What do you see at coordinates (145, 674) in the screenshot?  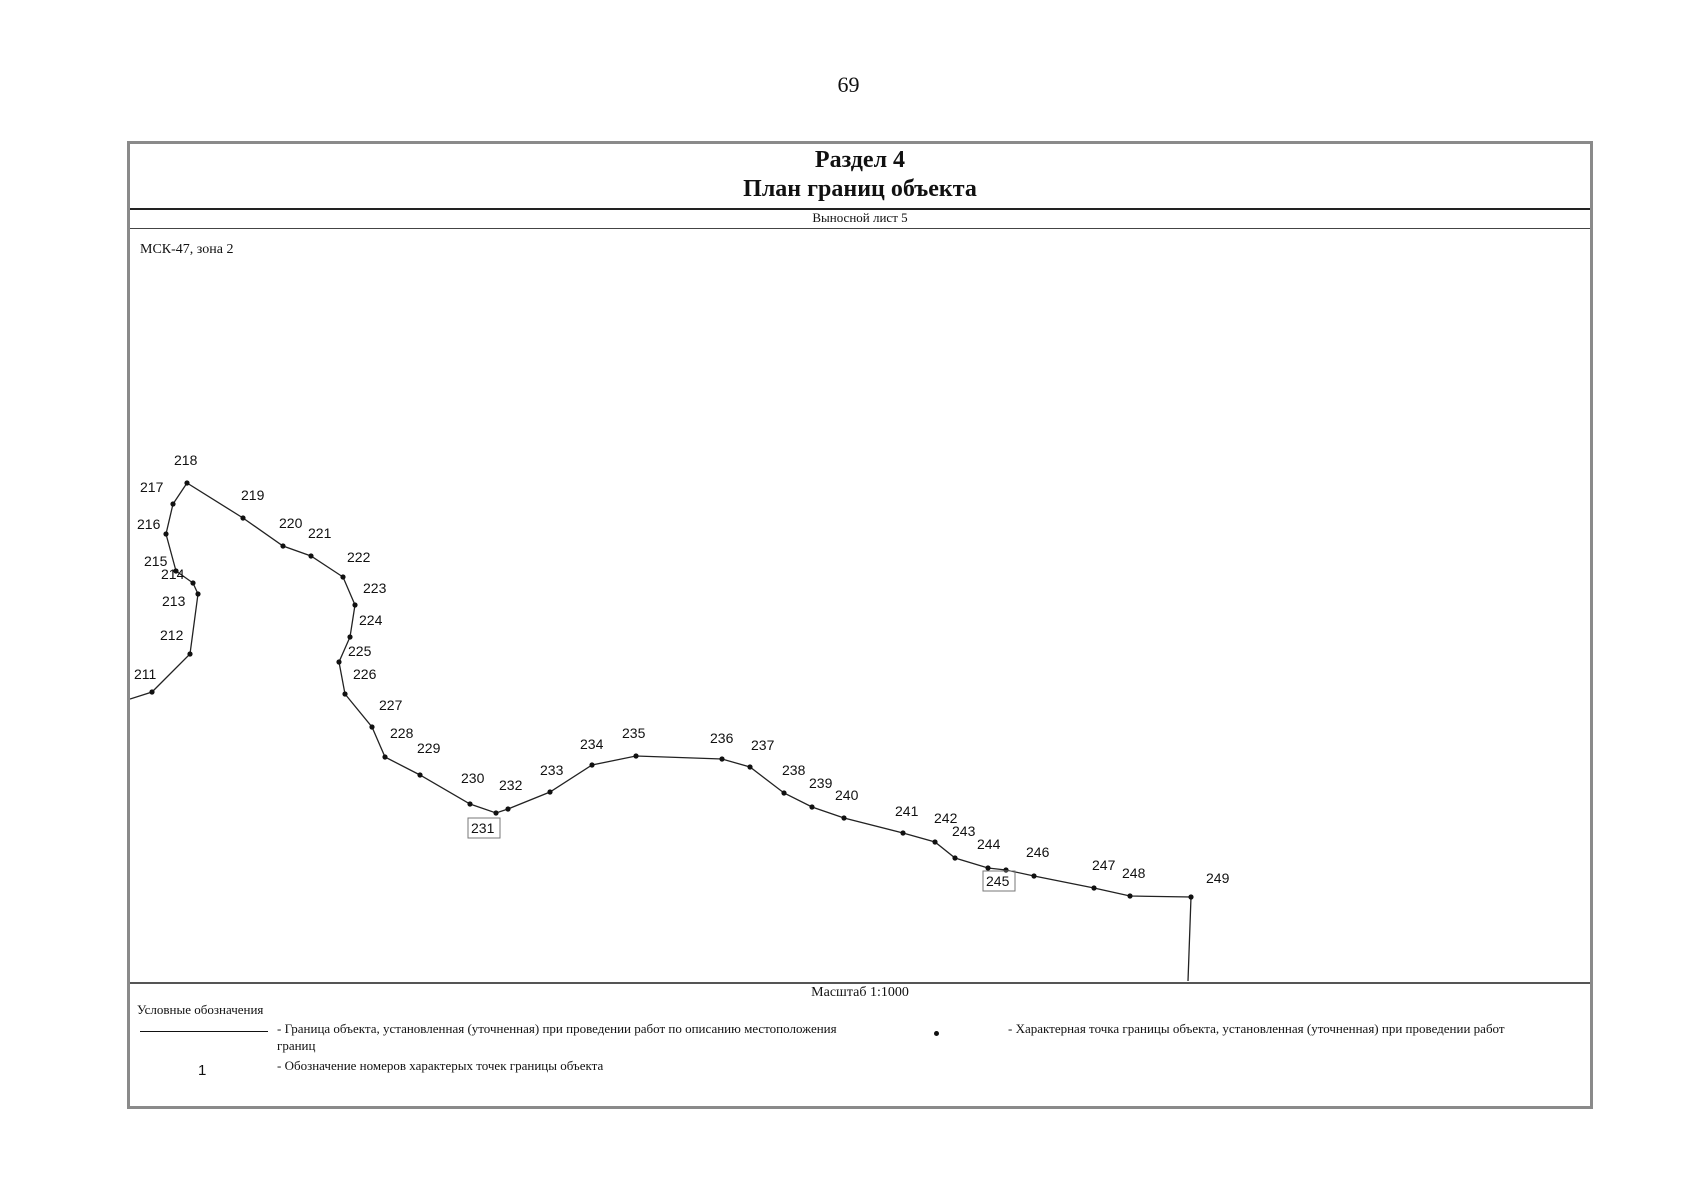 I see `point-label-211: 211` at bounding box center [145, 674].